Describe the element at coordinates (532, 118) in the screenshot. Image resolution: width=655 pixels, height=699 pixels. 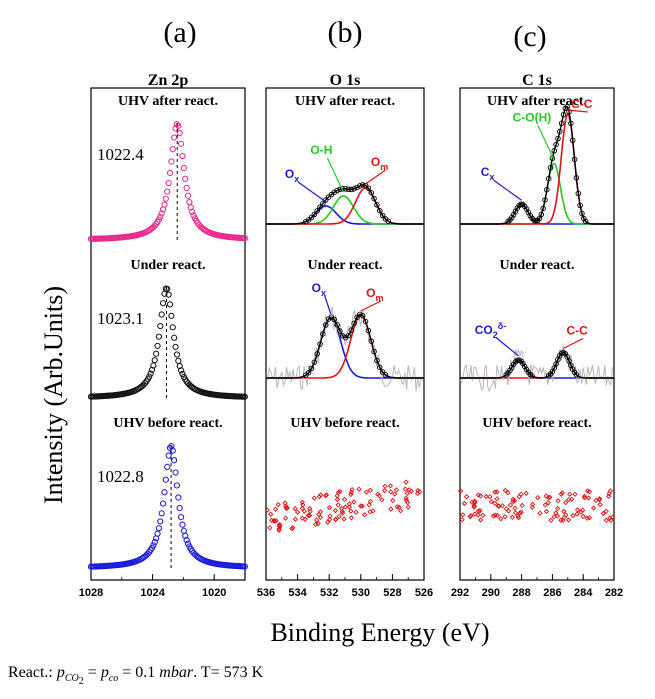
I see `component-label-base: C-O(H)` at that location.